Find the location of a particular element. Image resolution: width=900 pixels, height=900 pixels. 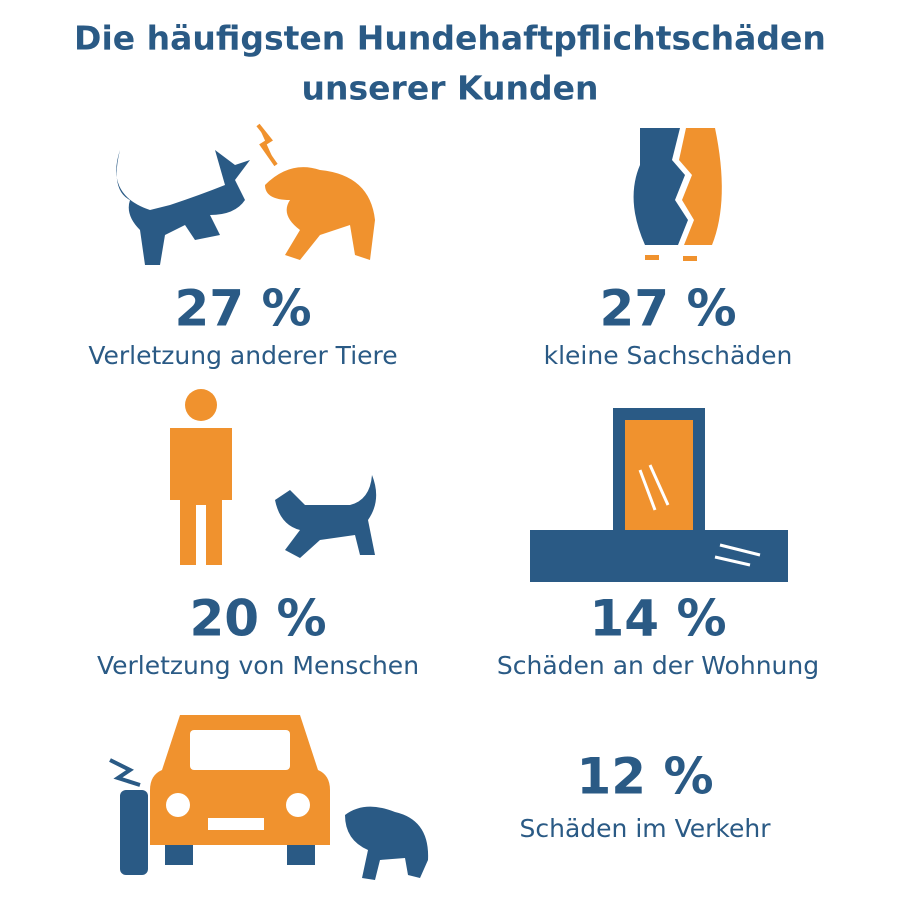

item-label: kleine Sachschäden is located at coordinates (668, 355).